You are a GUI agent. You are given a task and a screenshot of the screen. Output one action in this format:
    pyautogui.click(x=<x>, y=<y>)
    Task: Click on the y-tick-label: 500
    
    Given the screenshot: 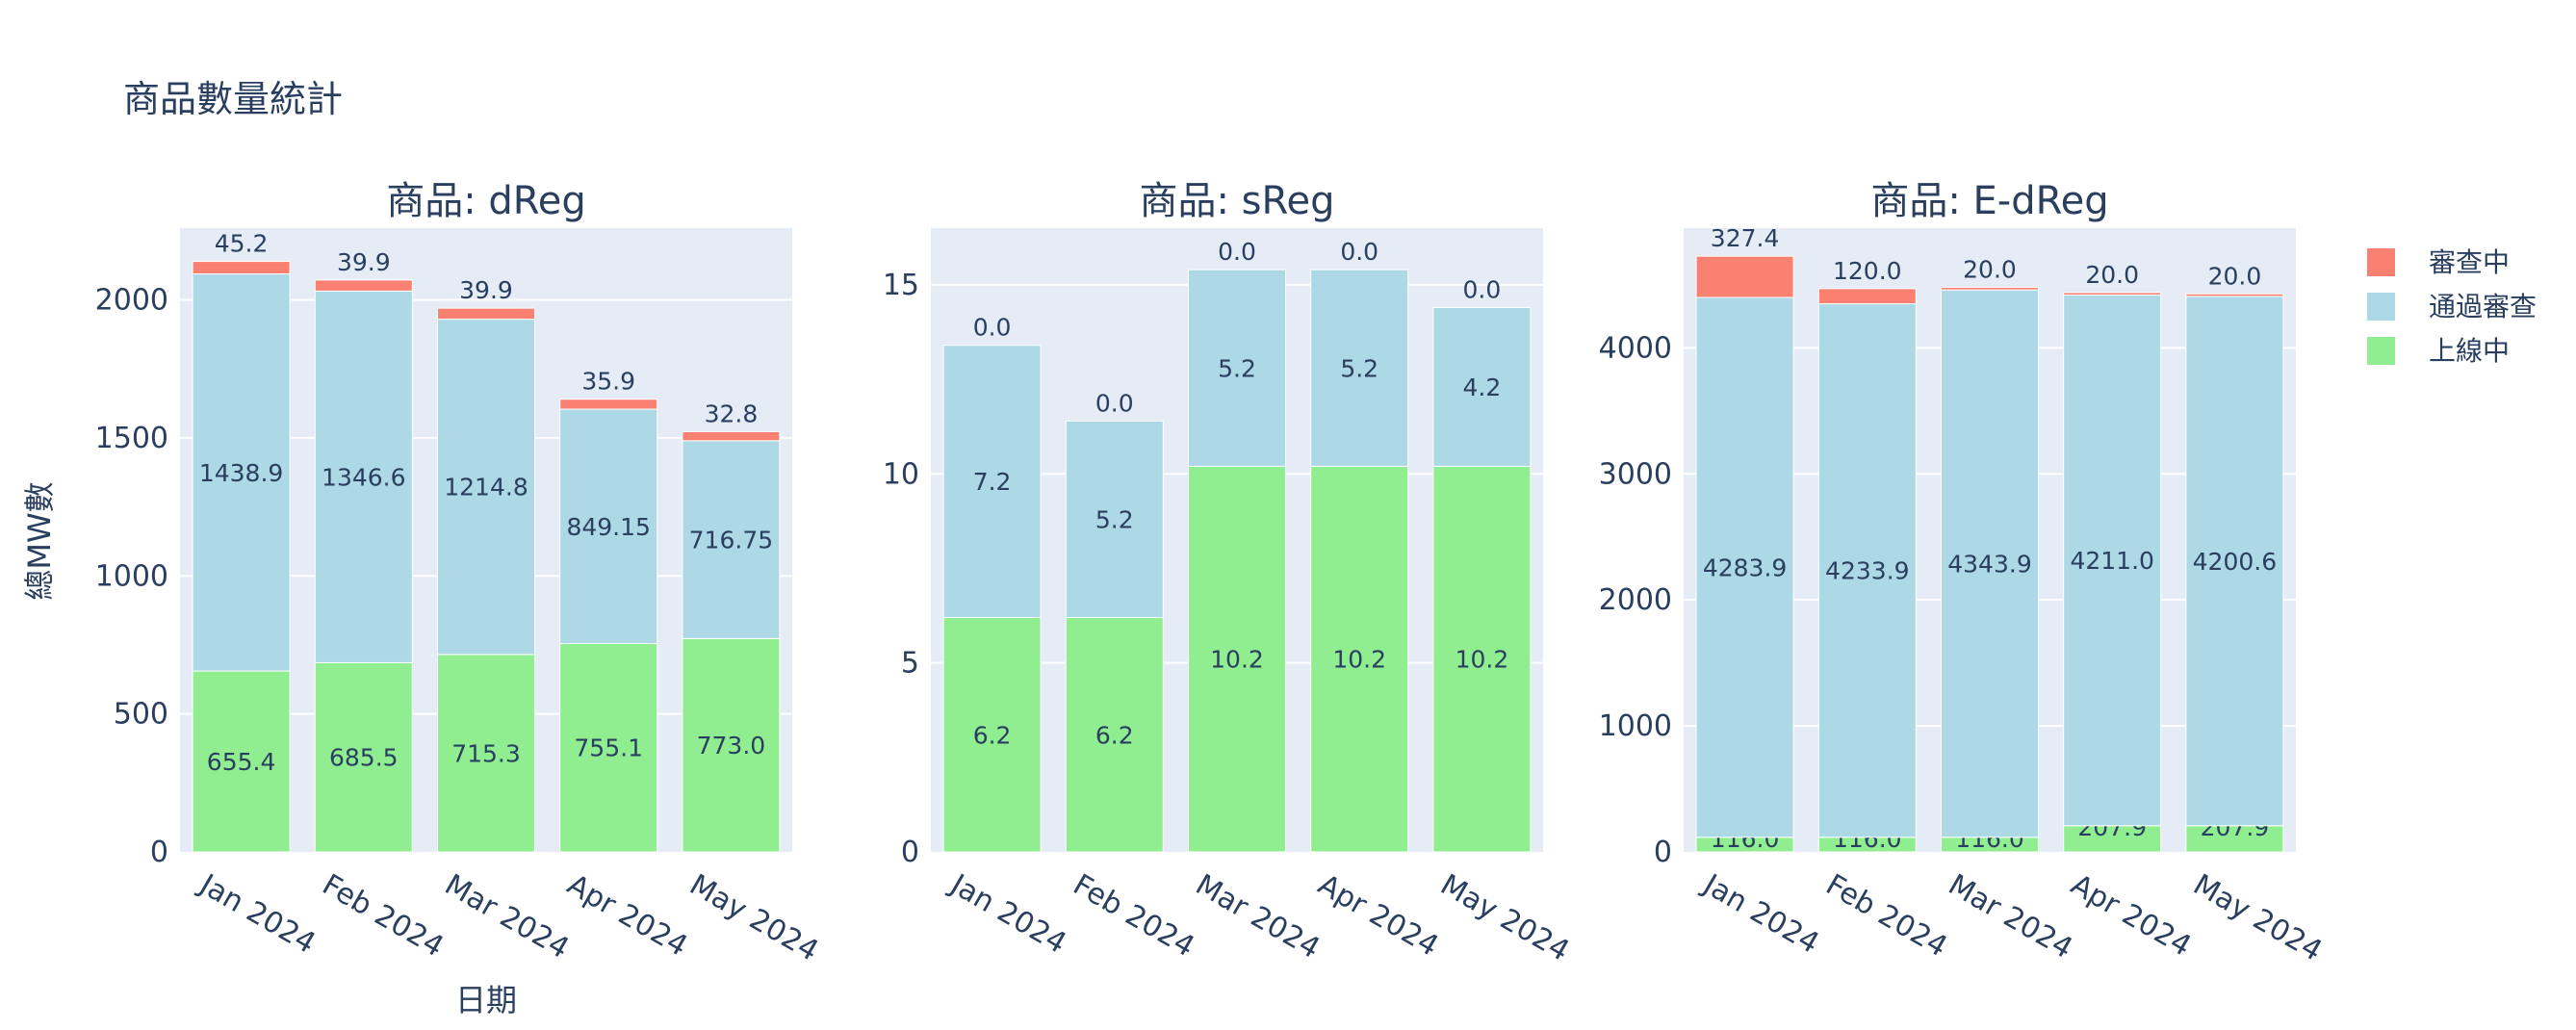 What is the action you would take?
    pyautogui.click(x=141, y=715)
    